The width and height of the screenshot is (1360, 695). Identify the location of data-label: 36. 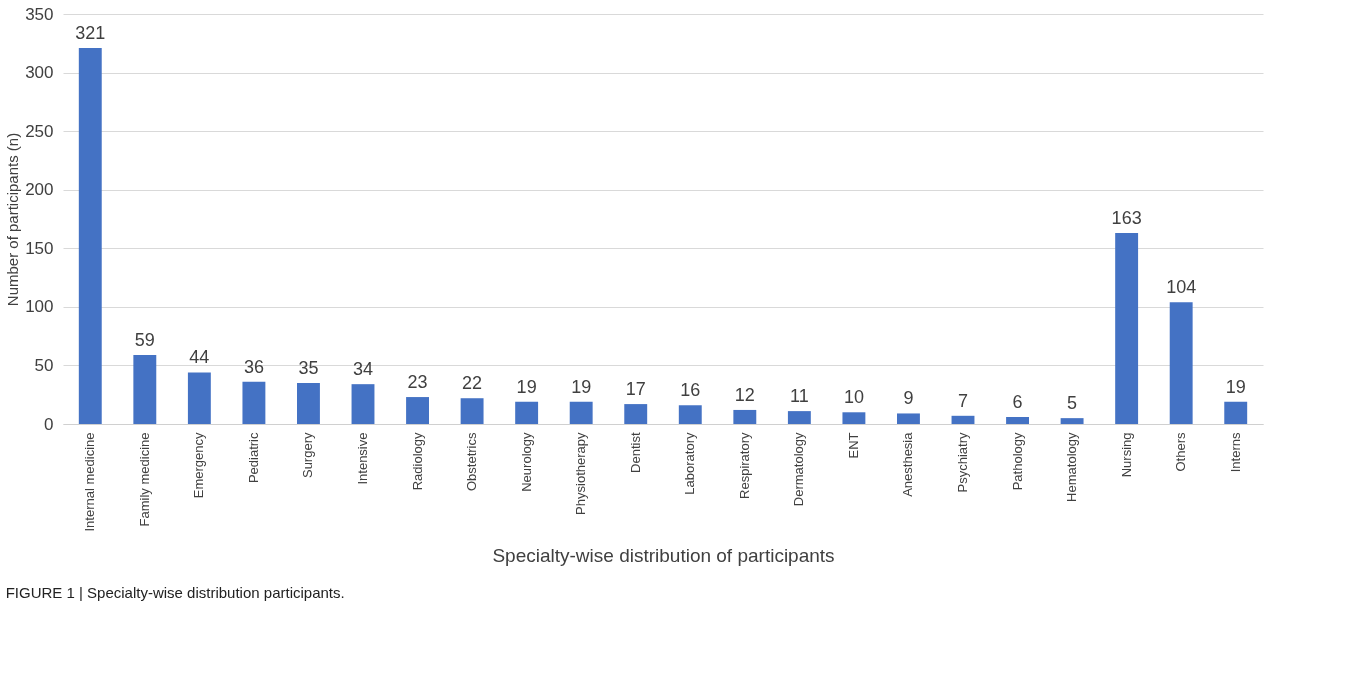
(253, 366).